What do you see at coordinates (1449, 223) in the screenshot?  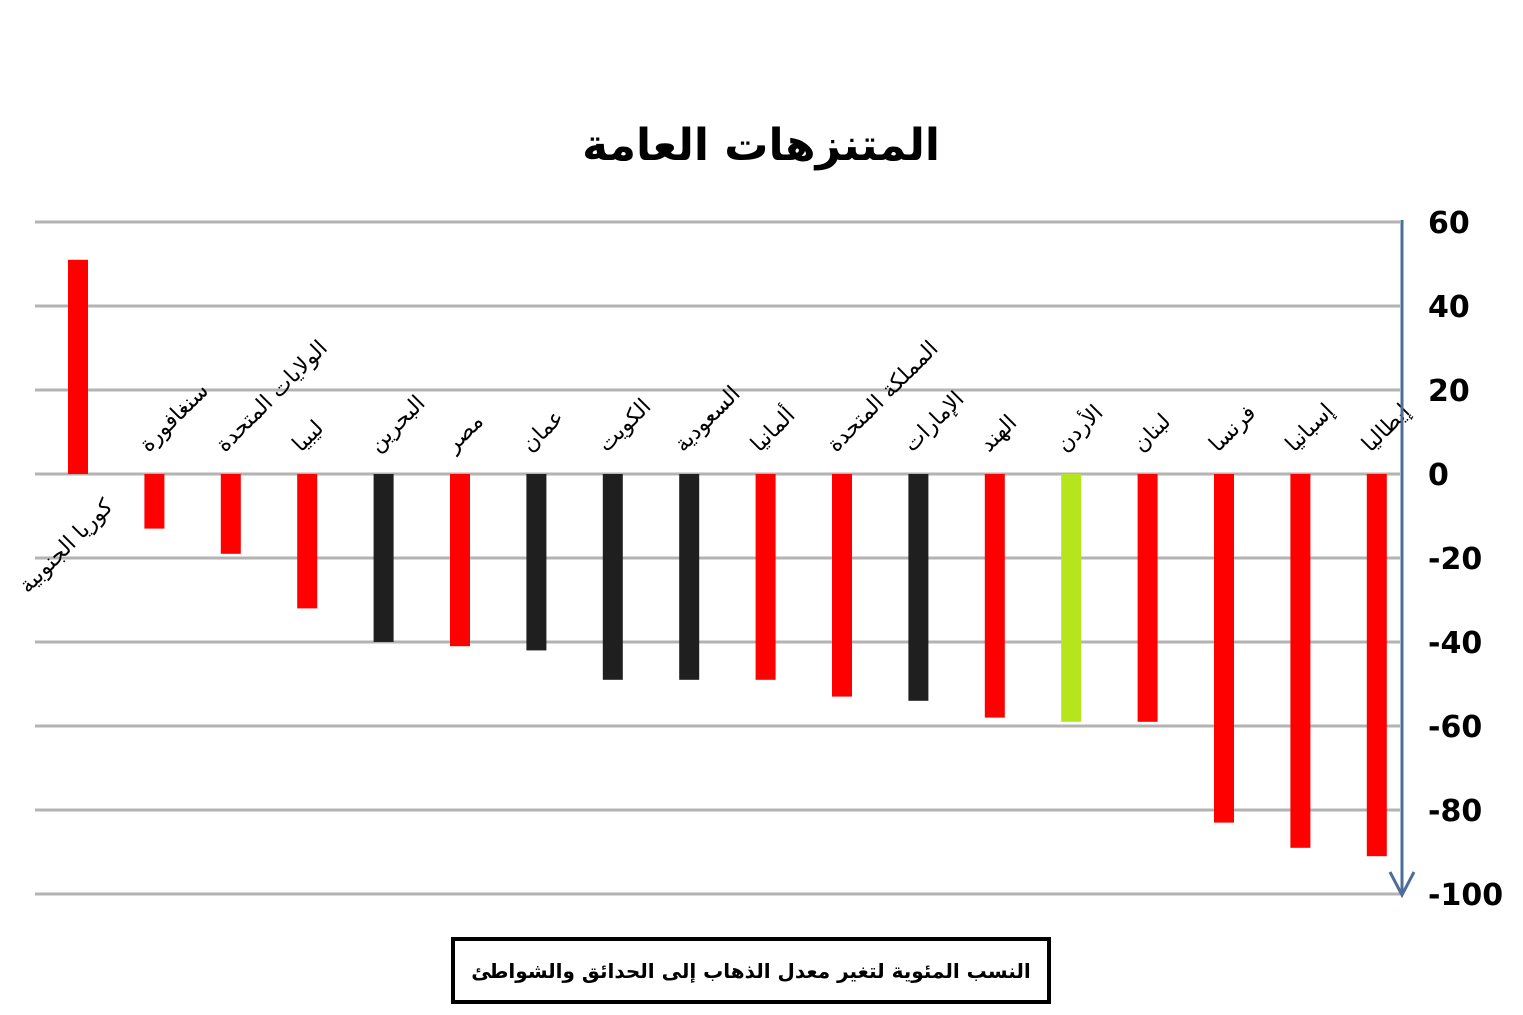 I see `y-tick-label: 60` at bounding box center [1449, 223].